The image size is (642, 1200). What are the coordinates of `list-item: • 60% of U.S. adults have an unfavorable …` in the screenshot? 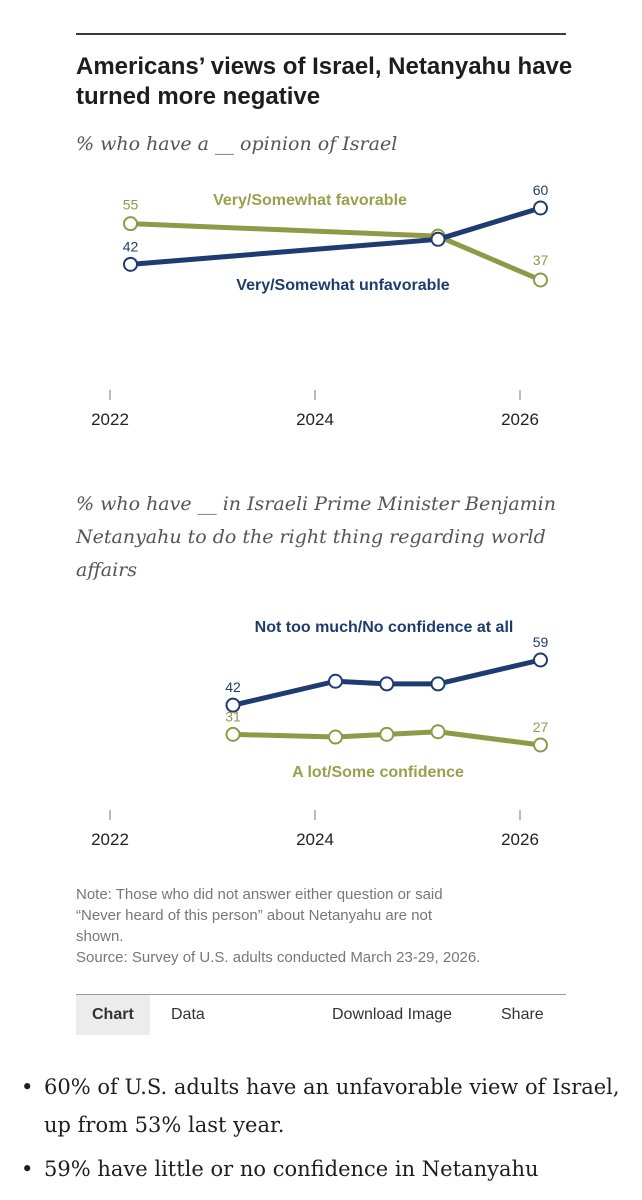 It's located at (323, 1106).